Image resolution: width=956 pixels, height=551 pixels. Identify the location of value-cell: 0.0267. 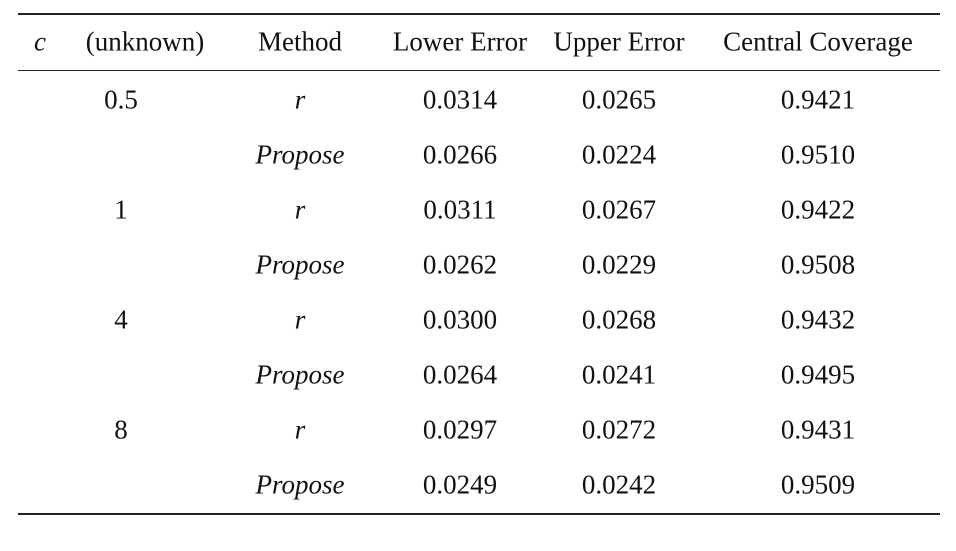
(619, 209).